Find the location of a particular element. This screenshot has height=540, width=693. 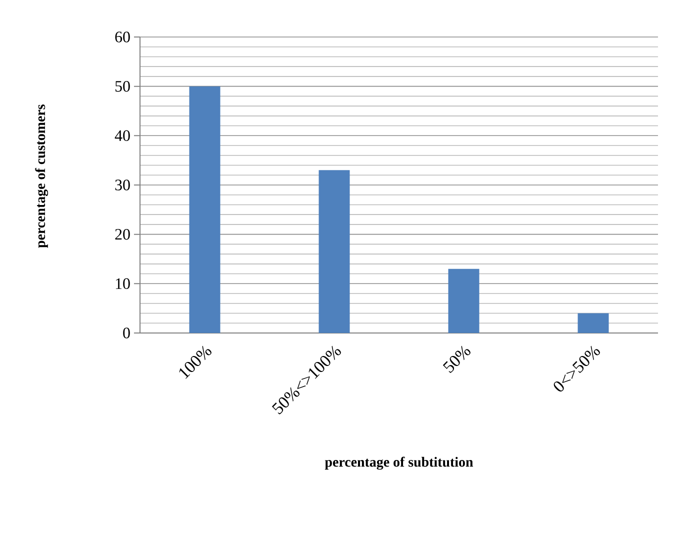

y-axis-title: percentage of customers is located at coordinates (41, 176).